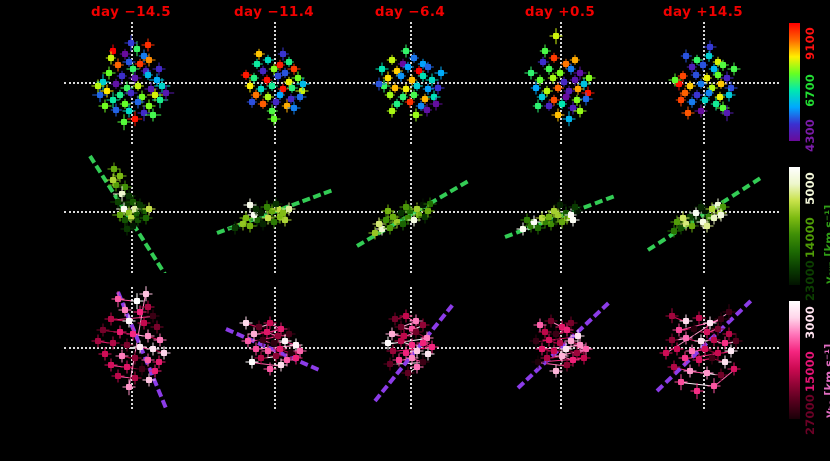  I want to click on scatter-panel-r2-c0, so click(131, 347).